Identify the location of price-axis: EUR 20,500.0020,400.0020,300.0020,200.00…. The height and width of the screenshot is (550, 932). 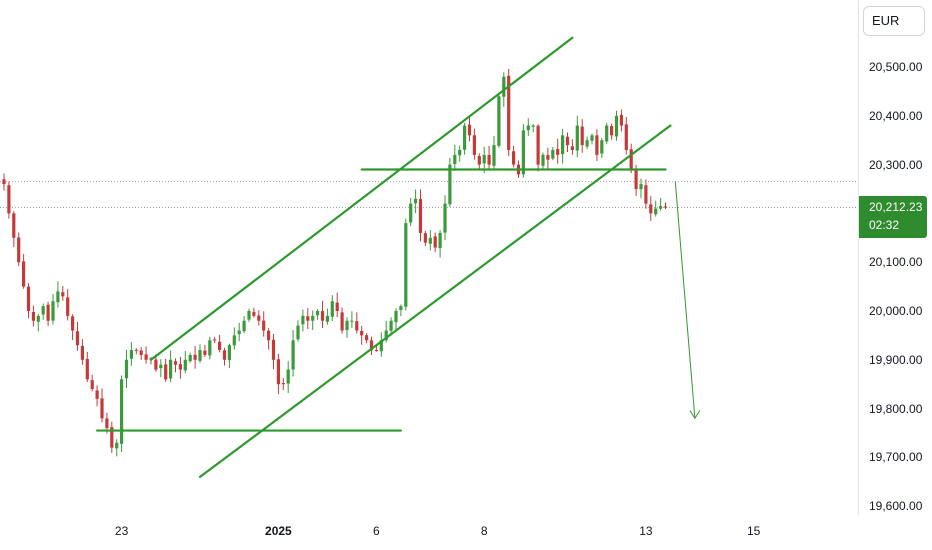
(895, 257).